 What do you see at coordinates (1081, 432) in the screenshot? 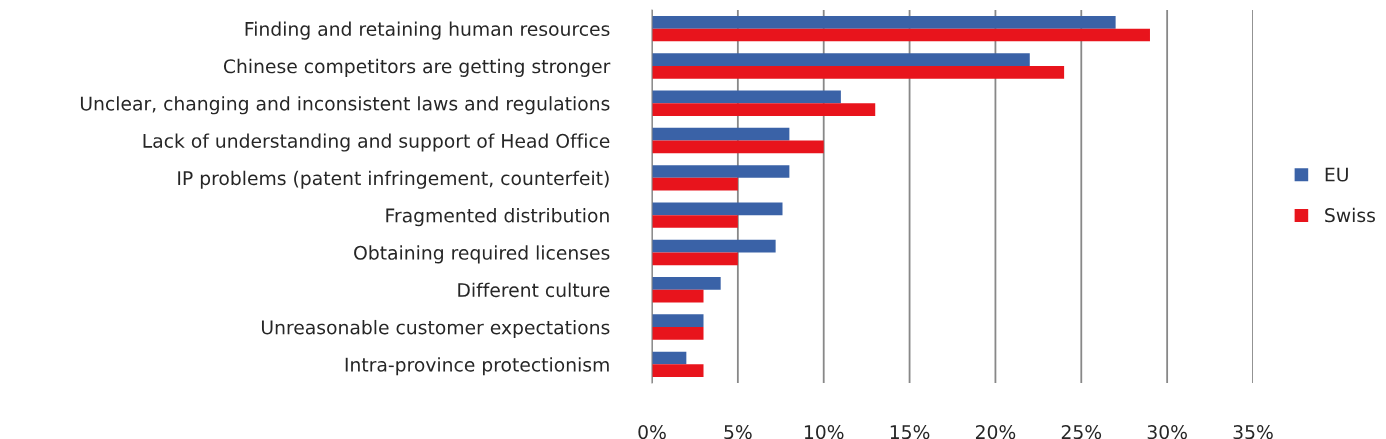
I see `x-tick-label: 25%` at bounding box center [1081, 432].